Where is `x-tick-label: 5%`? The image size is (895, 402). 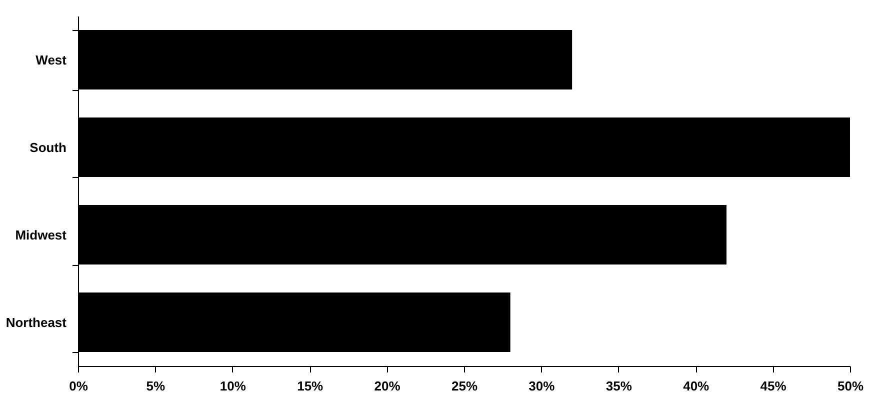
x-tick-label: 5% is located at coordinates (156, 386).